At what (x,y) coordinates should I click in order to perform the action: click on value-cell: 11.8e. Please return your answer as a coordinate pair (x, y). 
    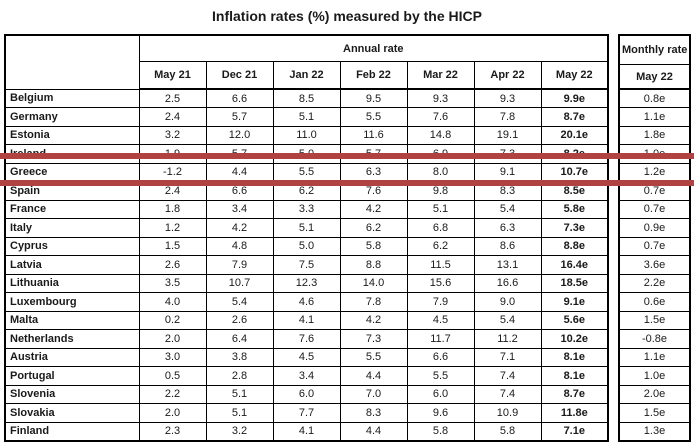
    Looking at the image, I should click on (574, 413).